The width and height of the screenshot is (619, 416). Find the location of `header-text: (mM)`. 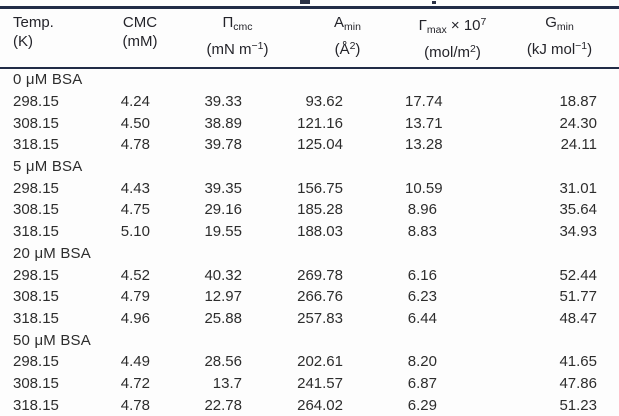

header-text: (mM) is located at coordinates (140, 41).